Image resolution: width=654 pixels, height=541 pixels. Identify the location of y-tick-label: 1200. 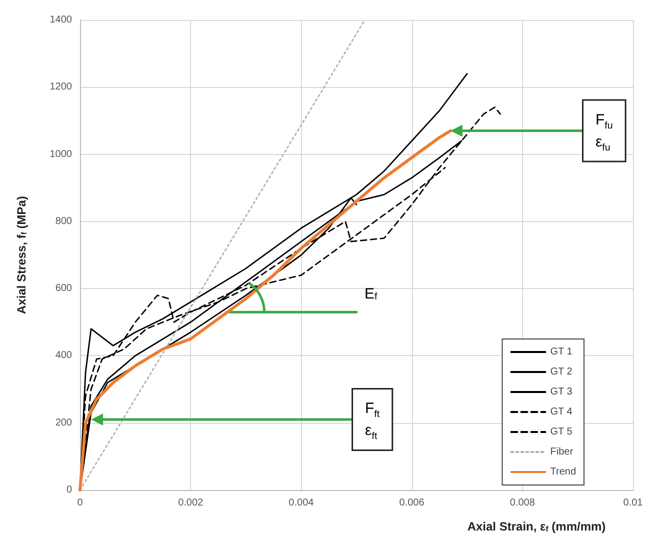
(61, 87).